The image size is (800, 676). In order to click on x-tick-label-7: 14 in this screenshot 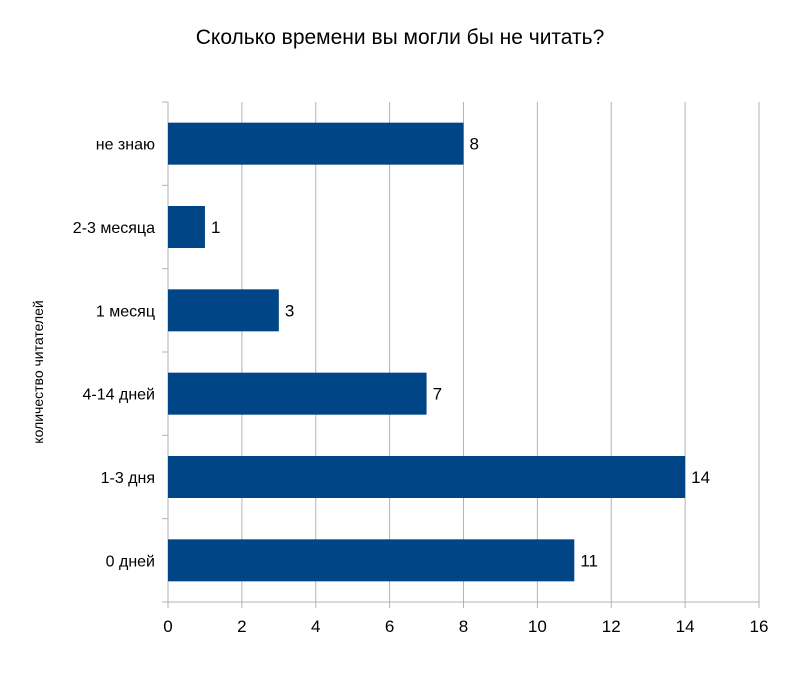, I will do `click(685, 626)`.